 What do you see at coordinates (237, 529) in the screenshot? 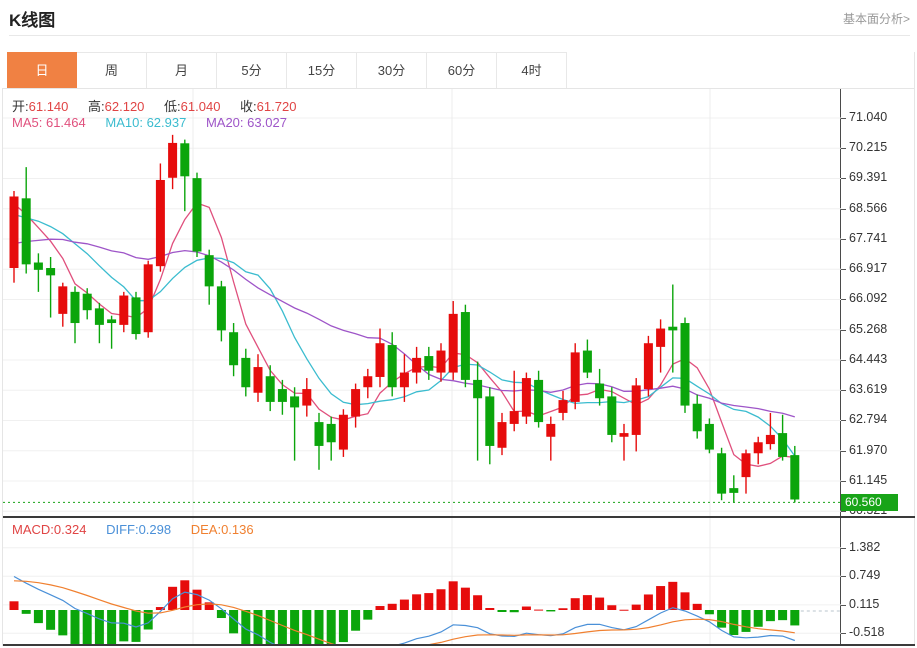
I see `dea-value: 0.136` at bounding box center [237, 529].